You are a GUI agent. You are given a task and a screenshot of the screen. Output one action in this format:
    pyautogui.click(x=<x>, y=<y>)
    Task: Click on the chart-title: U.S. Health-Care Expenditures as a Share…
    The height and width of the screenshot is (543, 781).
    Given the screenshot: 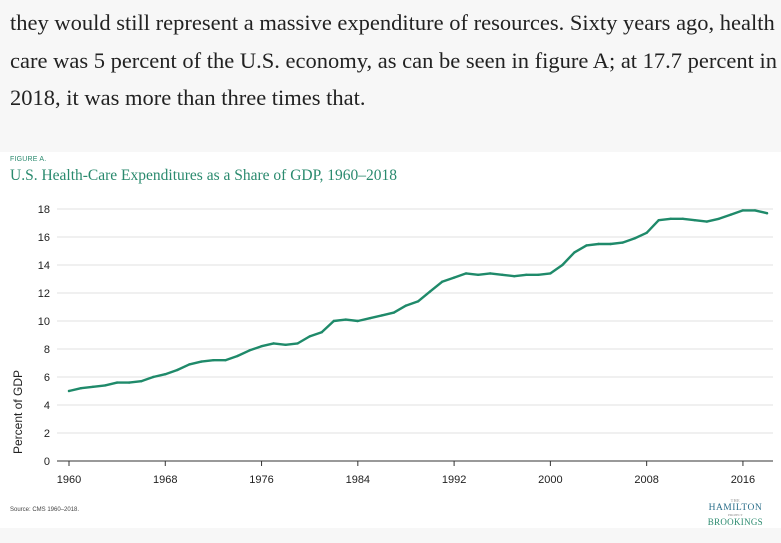 What is the action you would take?
    pyautogui.click(x=203, y=175)
    